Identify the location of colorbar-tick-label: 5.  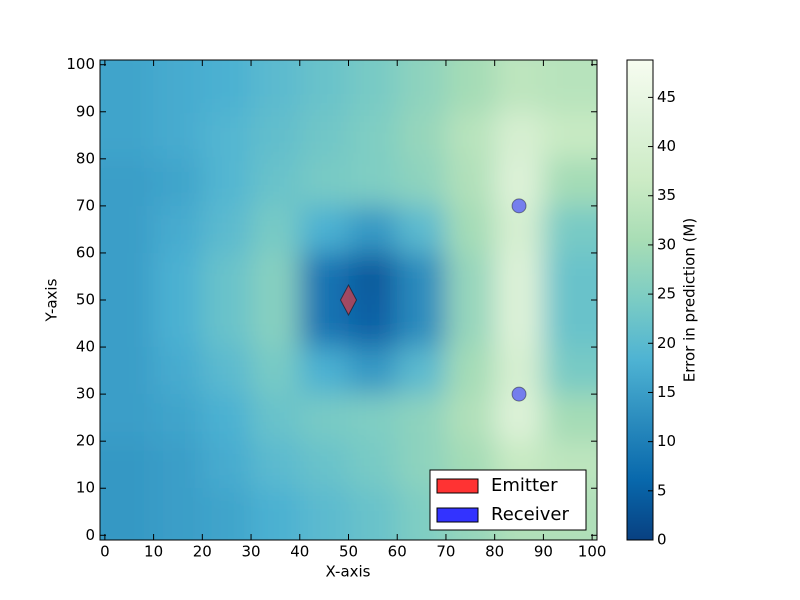
(662, 490).